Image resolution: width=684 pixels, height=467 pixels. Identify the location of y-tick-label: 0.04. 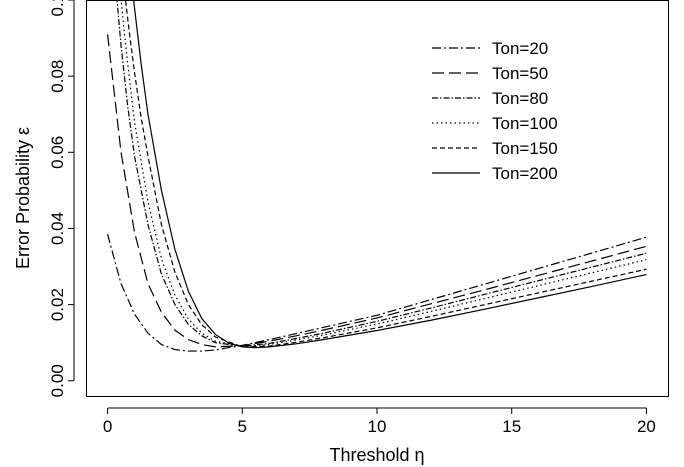
(57, 228).